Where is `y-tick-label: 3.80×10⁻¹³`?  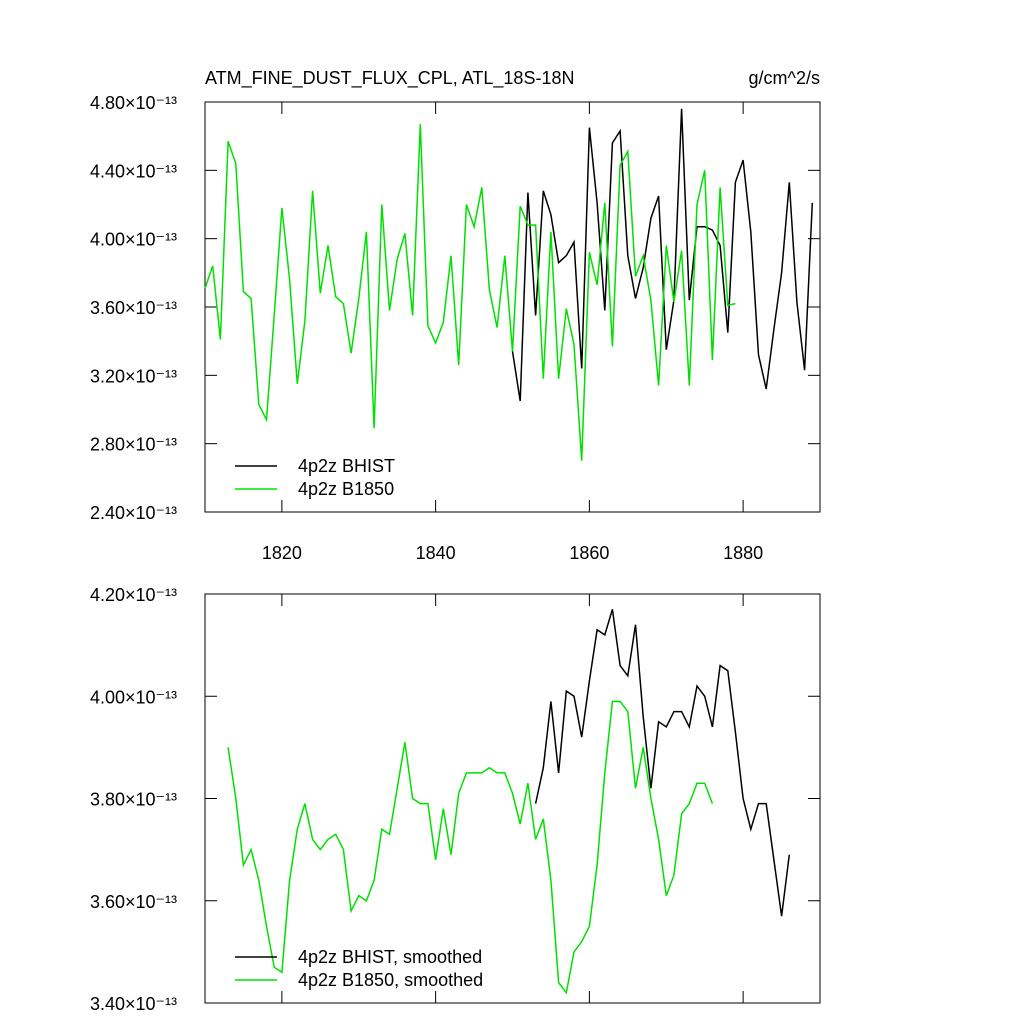 y-tick-label: 3.80×10⁻¹³ is located at coordinates (133, 800).